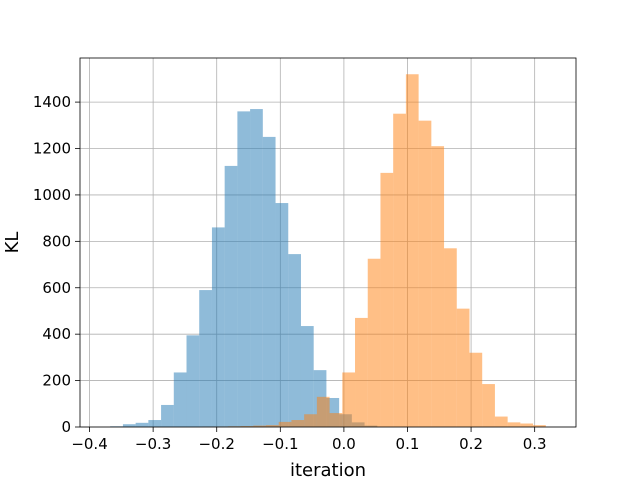 The height and width of the screenshot is (480, 640). I want to click on x-axis-label: iteration, so click(328, 470).